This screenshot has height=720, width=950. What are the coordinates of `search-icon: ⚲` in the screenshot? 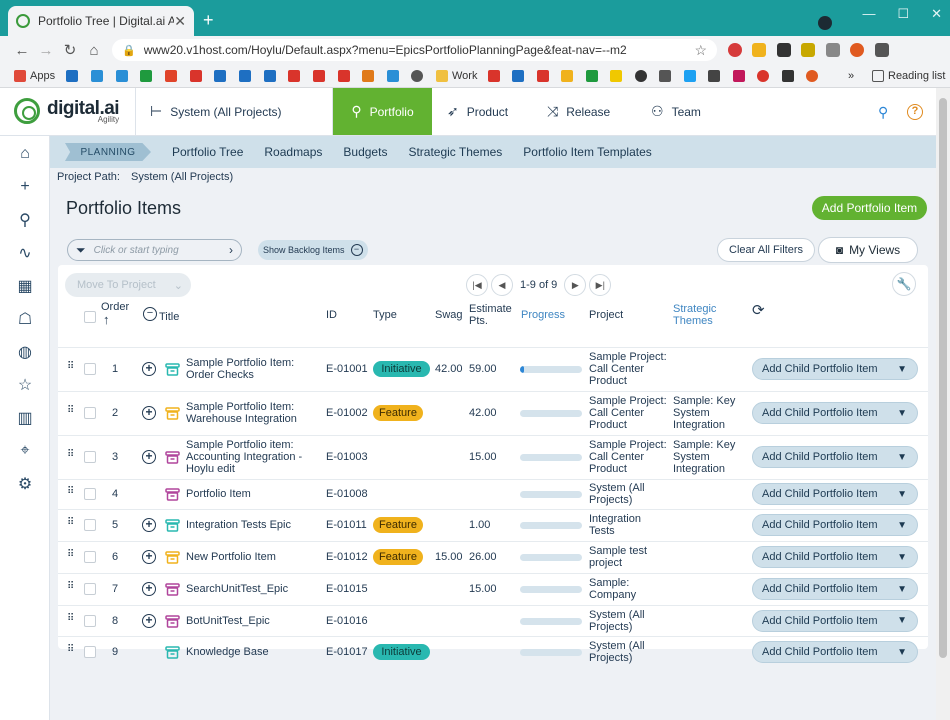 It's located at (25, 220).